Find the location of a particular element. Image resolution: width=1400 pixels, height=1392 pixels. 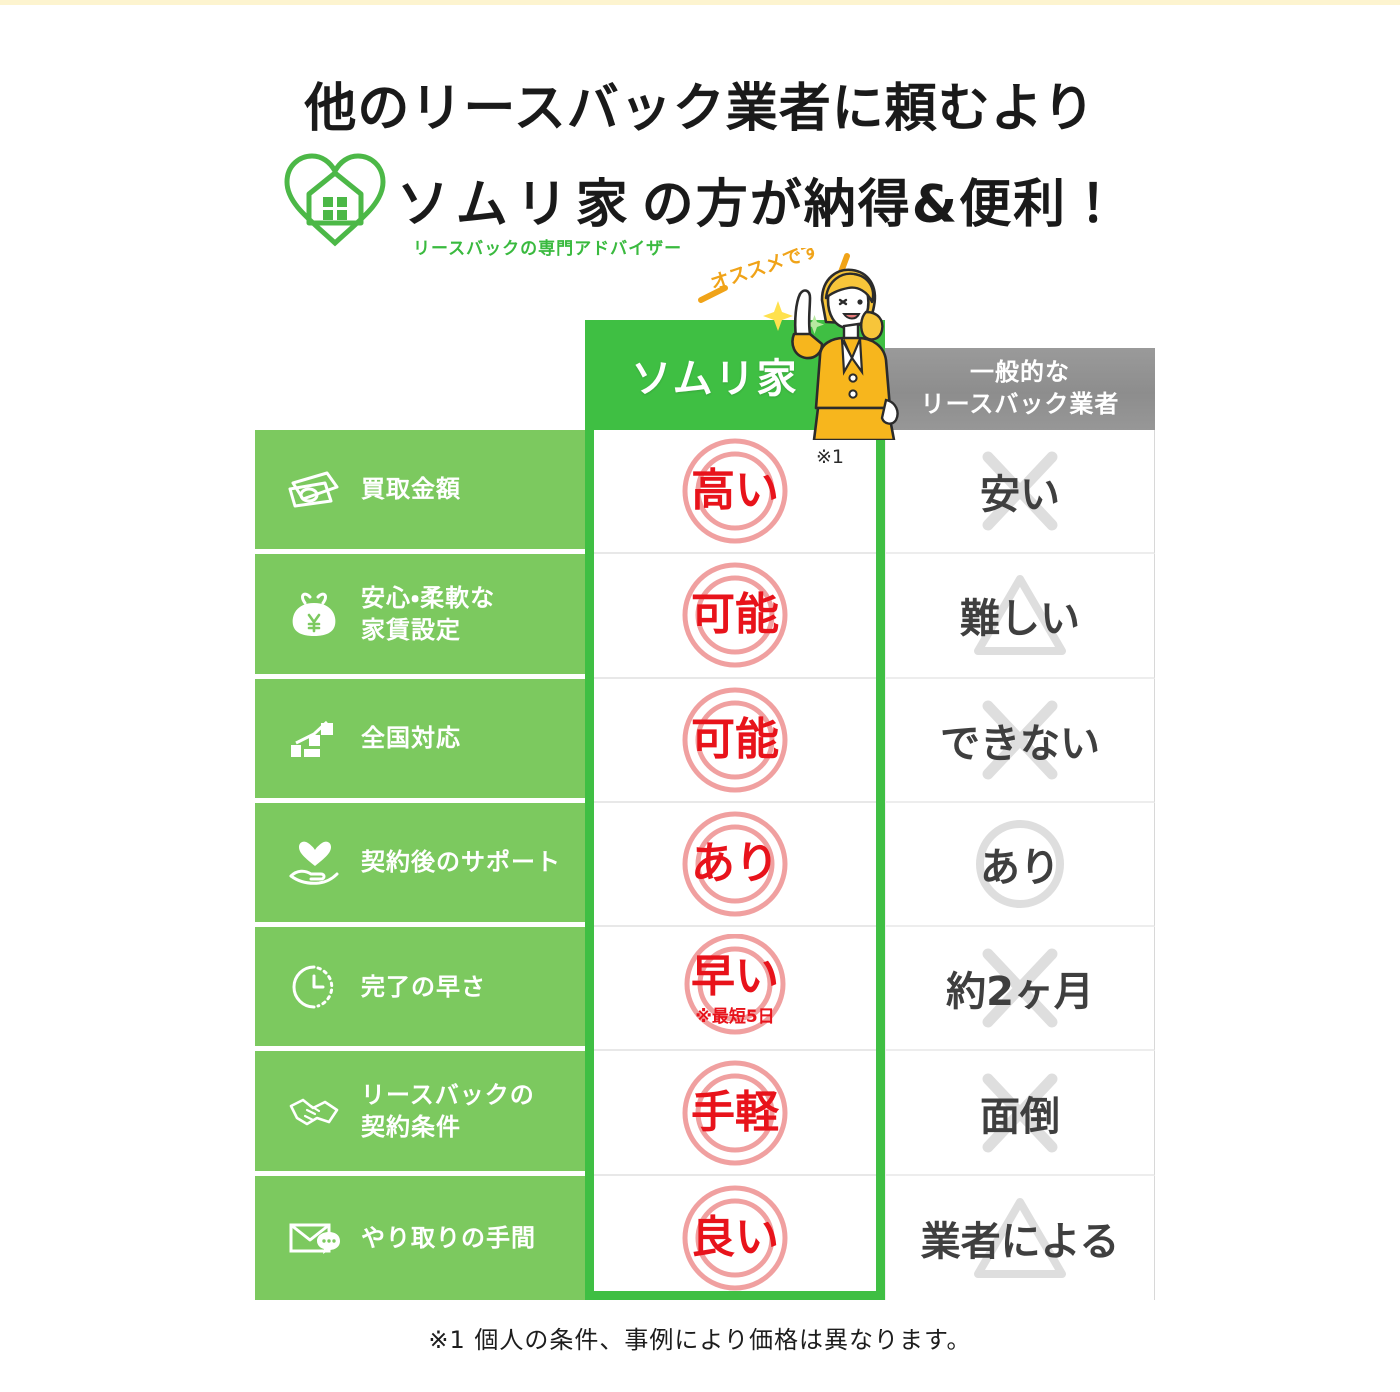

generic-value-cell: 安い is located at coordinates (1020, 492).